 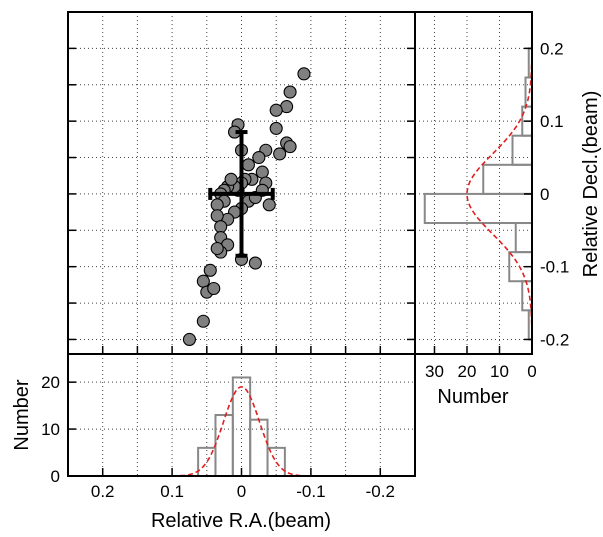 What do you see at coordinates (103, 491) in the screenshot?
I see `ra-x-tick-label: 0.2` at bounding box center [103, 491].